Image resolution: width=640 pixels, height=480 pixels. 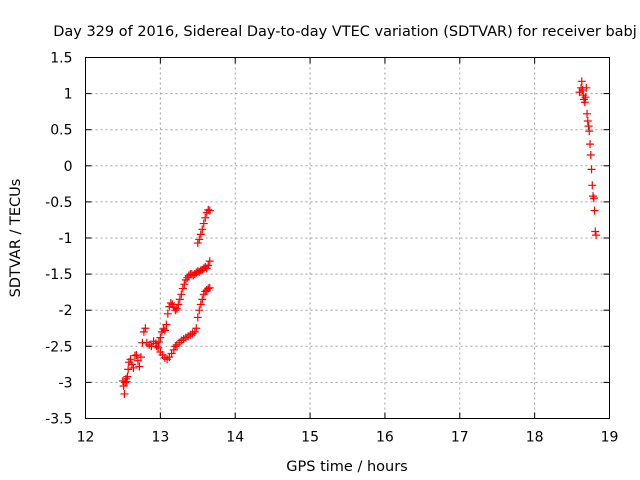 I want to click on x-tick-label: 13, so click(x=160, y=438).